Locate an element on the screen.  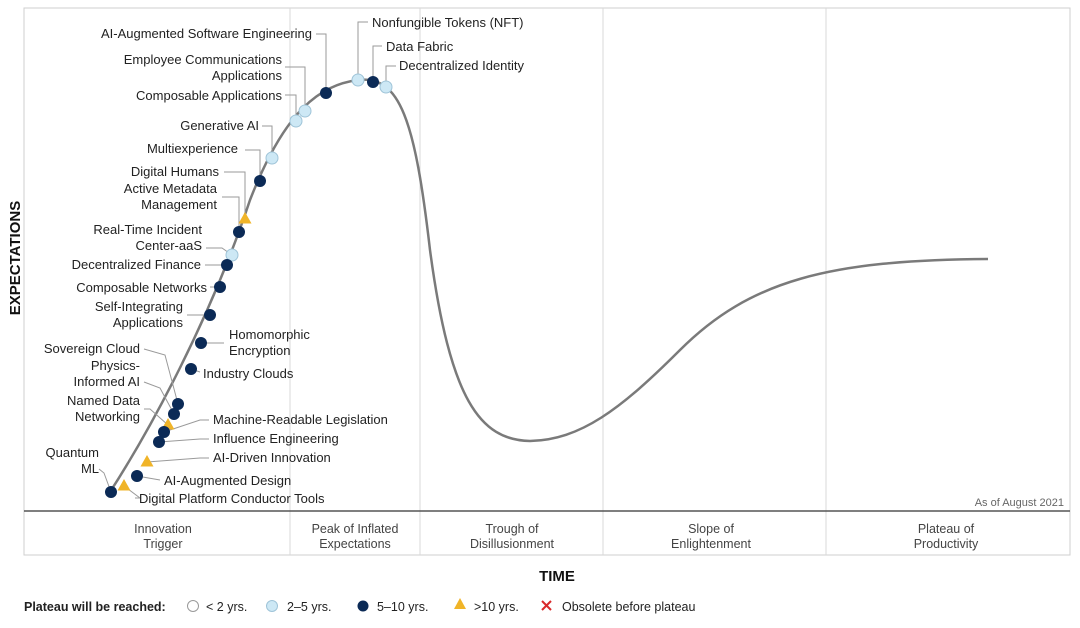
tech-label-employee-communications-applications: Employee Communications Applications is located at coordinates (203, 67).